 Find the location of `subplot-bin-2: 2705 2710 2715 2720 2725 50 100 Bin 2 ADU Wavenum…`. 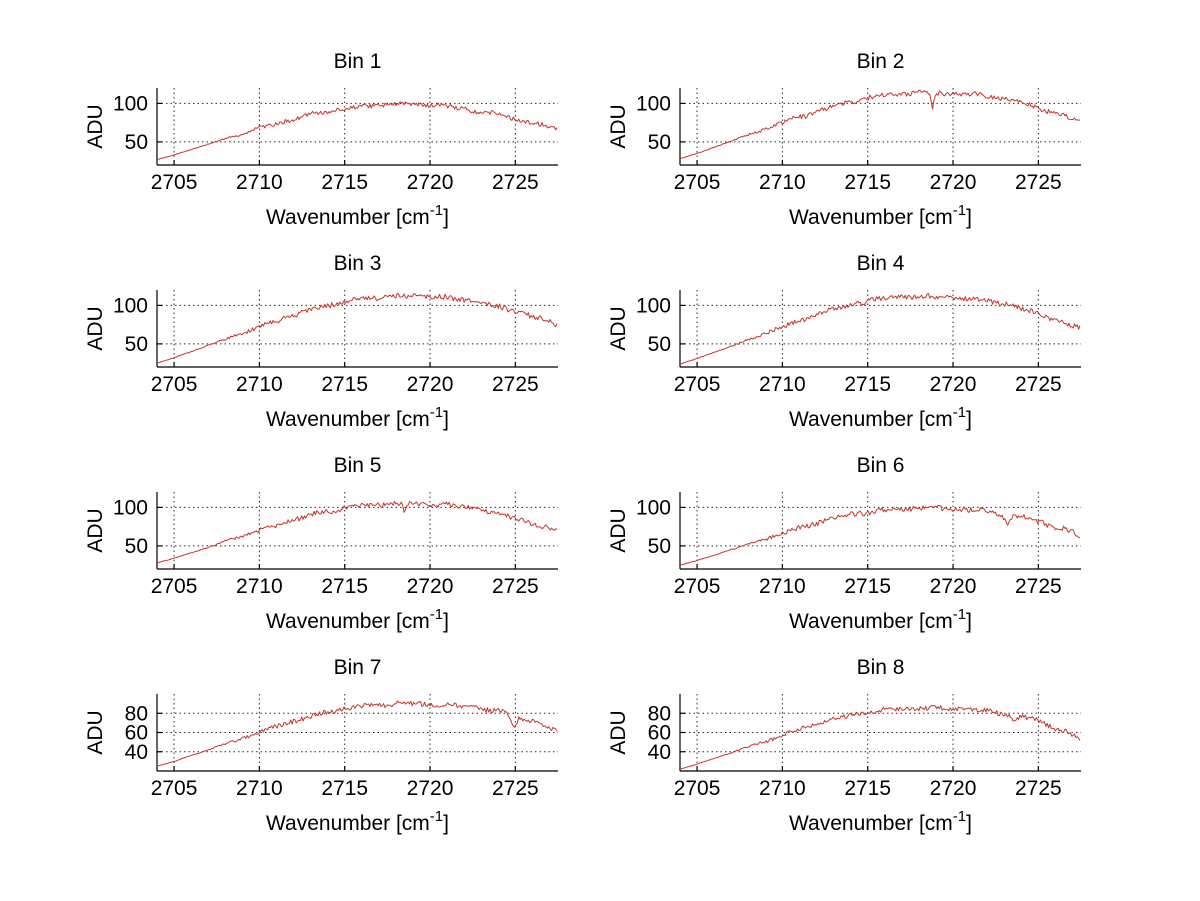

subplot-bin-2: 2705 2710 2715 2720 2725 50 100 Bin 2 ADU Wavenum… is located at coordinates (900, 131).